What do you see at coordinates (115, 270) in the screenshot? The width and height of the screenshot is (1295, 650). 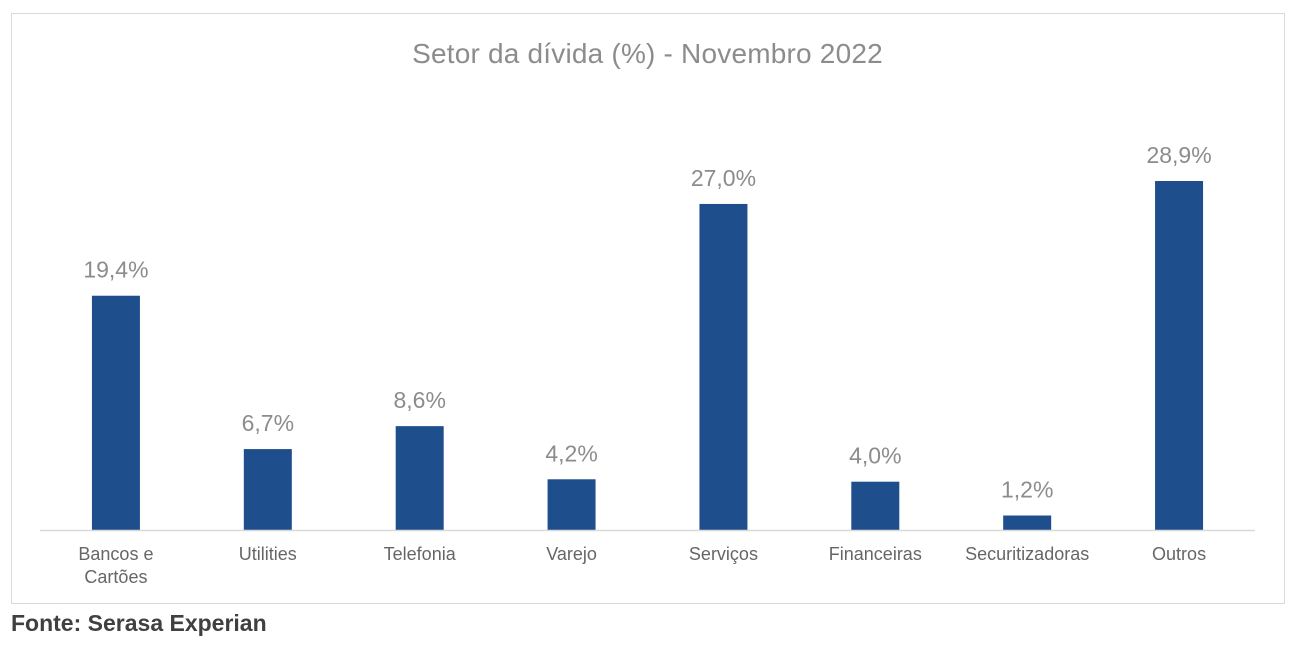 I see `data-label: 19,4%` at bounding box center [115, 270].